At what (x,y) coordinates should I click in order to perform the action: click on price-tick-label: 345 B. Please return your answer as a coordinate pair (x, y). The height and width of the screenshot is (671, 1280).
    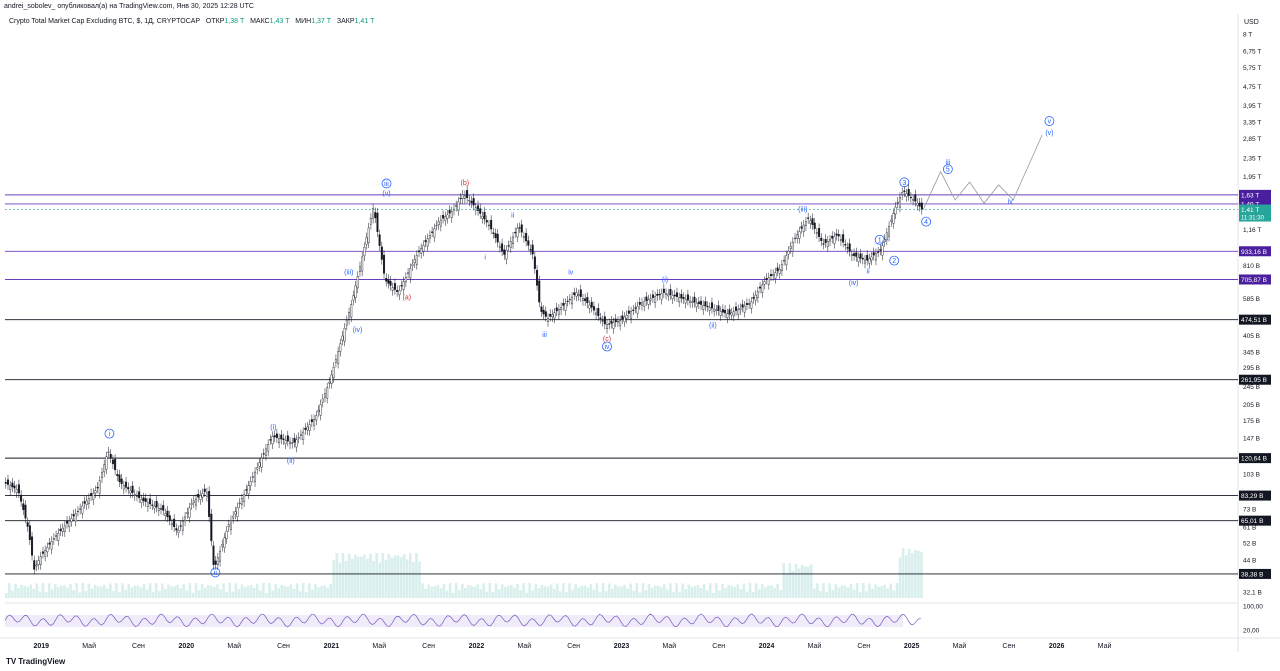
    Looking at the image, I should click on (1251, 352).